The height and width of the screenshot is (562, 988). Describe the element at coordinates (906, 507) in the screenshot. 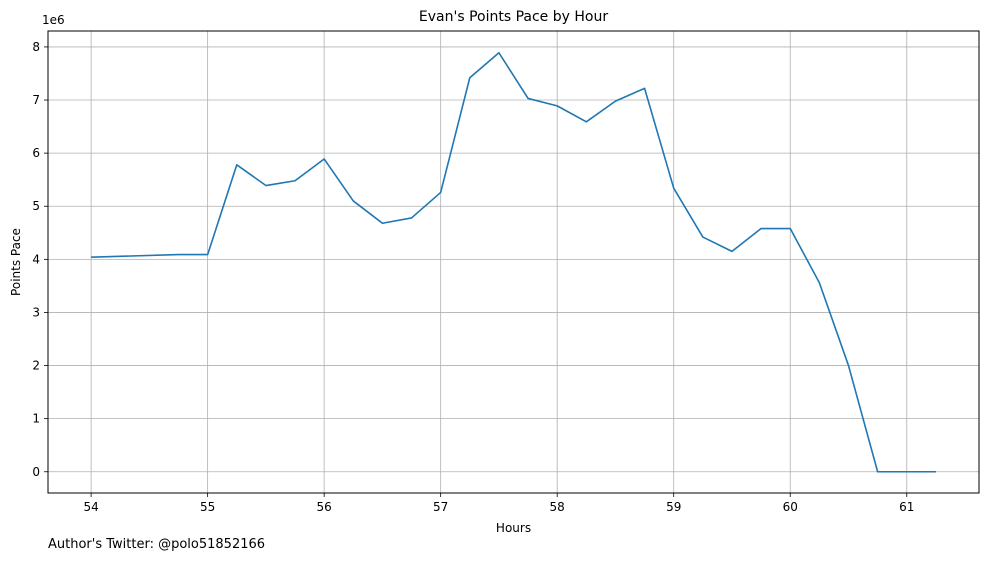

I see `x-tick-label: 61` at that location.